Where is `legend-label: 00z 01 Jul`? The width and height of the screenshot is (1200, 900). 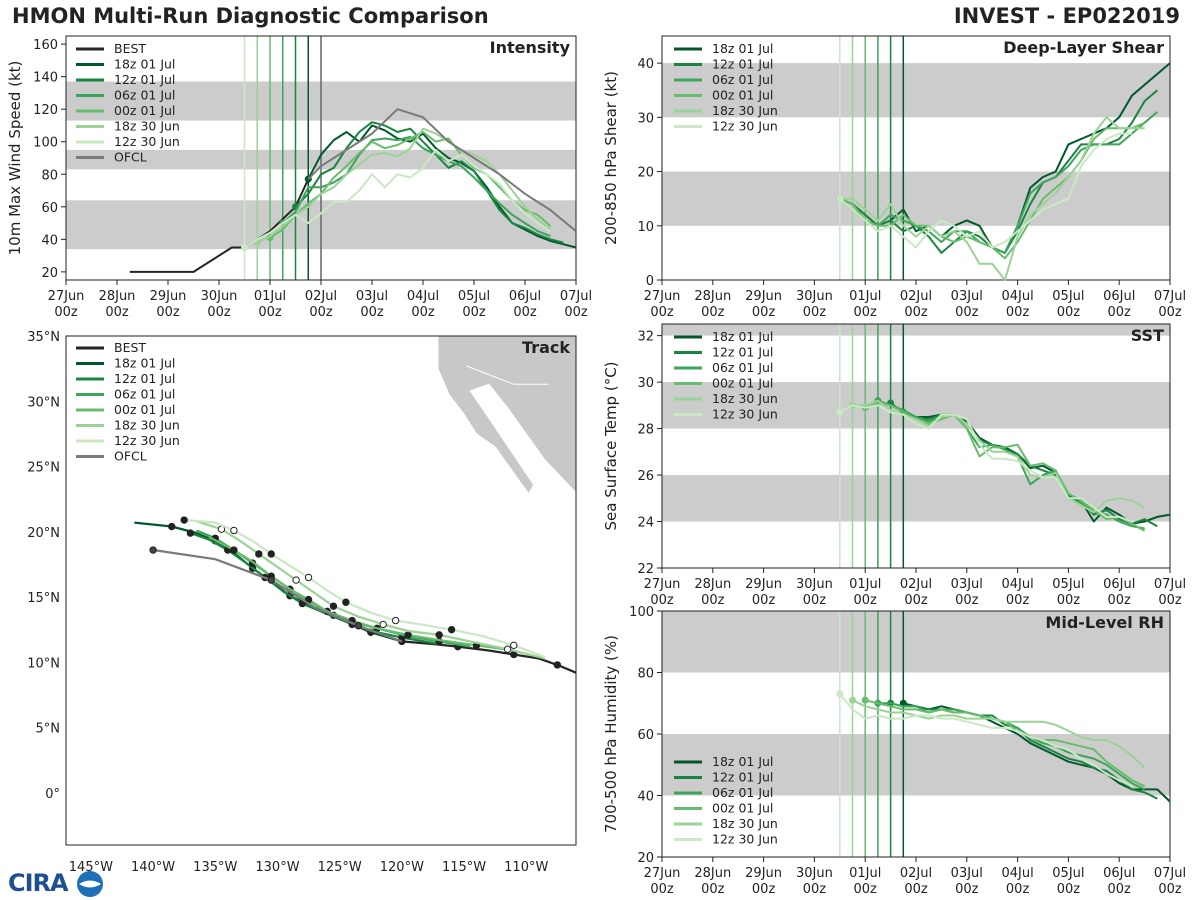
legend-label: 00z 01 Jul is located at coordinates (144, 409).